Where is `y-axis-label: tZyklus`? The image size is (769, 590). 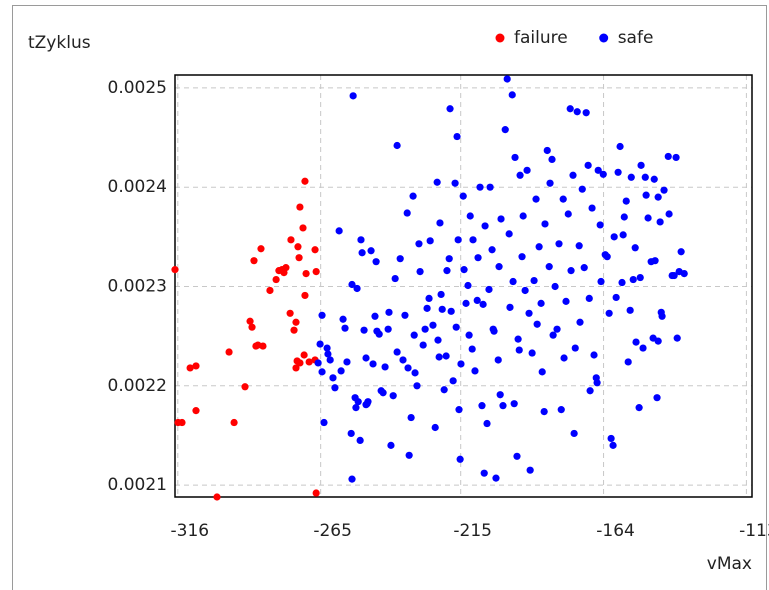 y-axis-label: tZyklus is located at coordinates (59, 43).